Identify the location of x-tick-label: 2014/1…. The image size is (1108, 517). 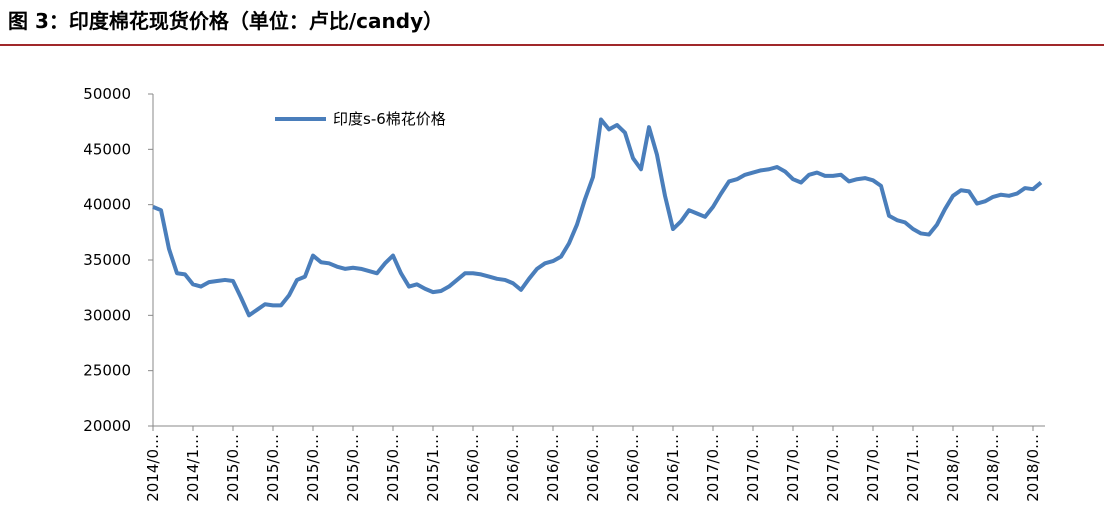
(193, 468).